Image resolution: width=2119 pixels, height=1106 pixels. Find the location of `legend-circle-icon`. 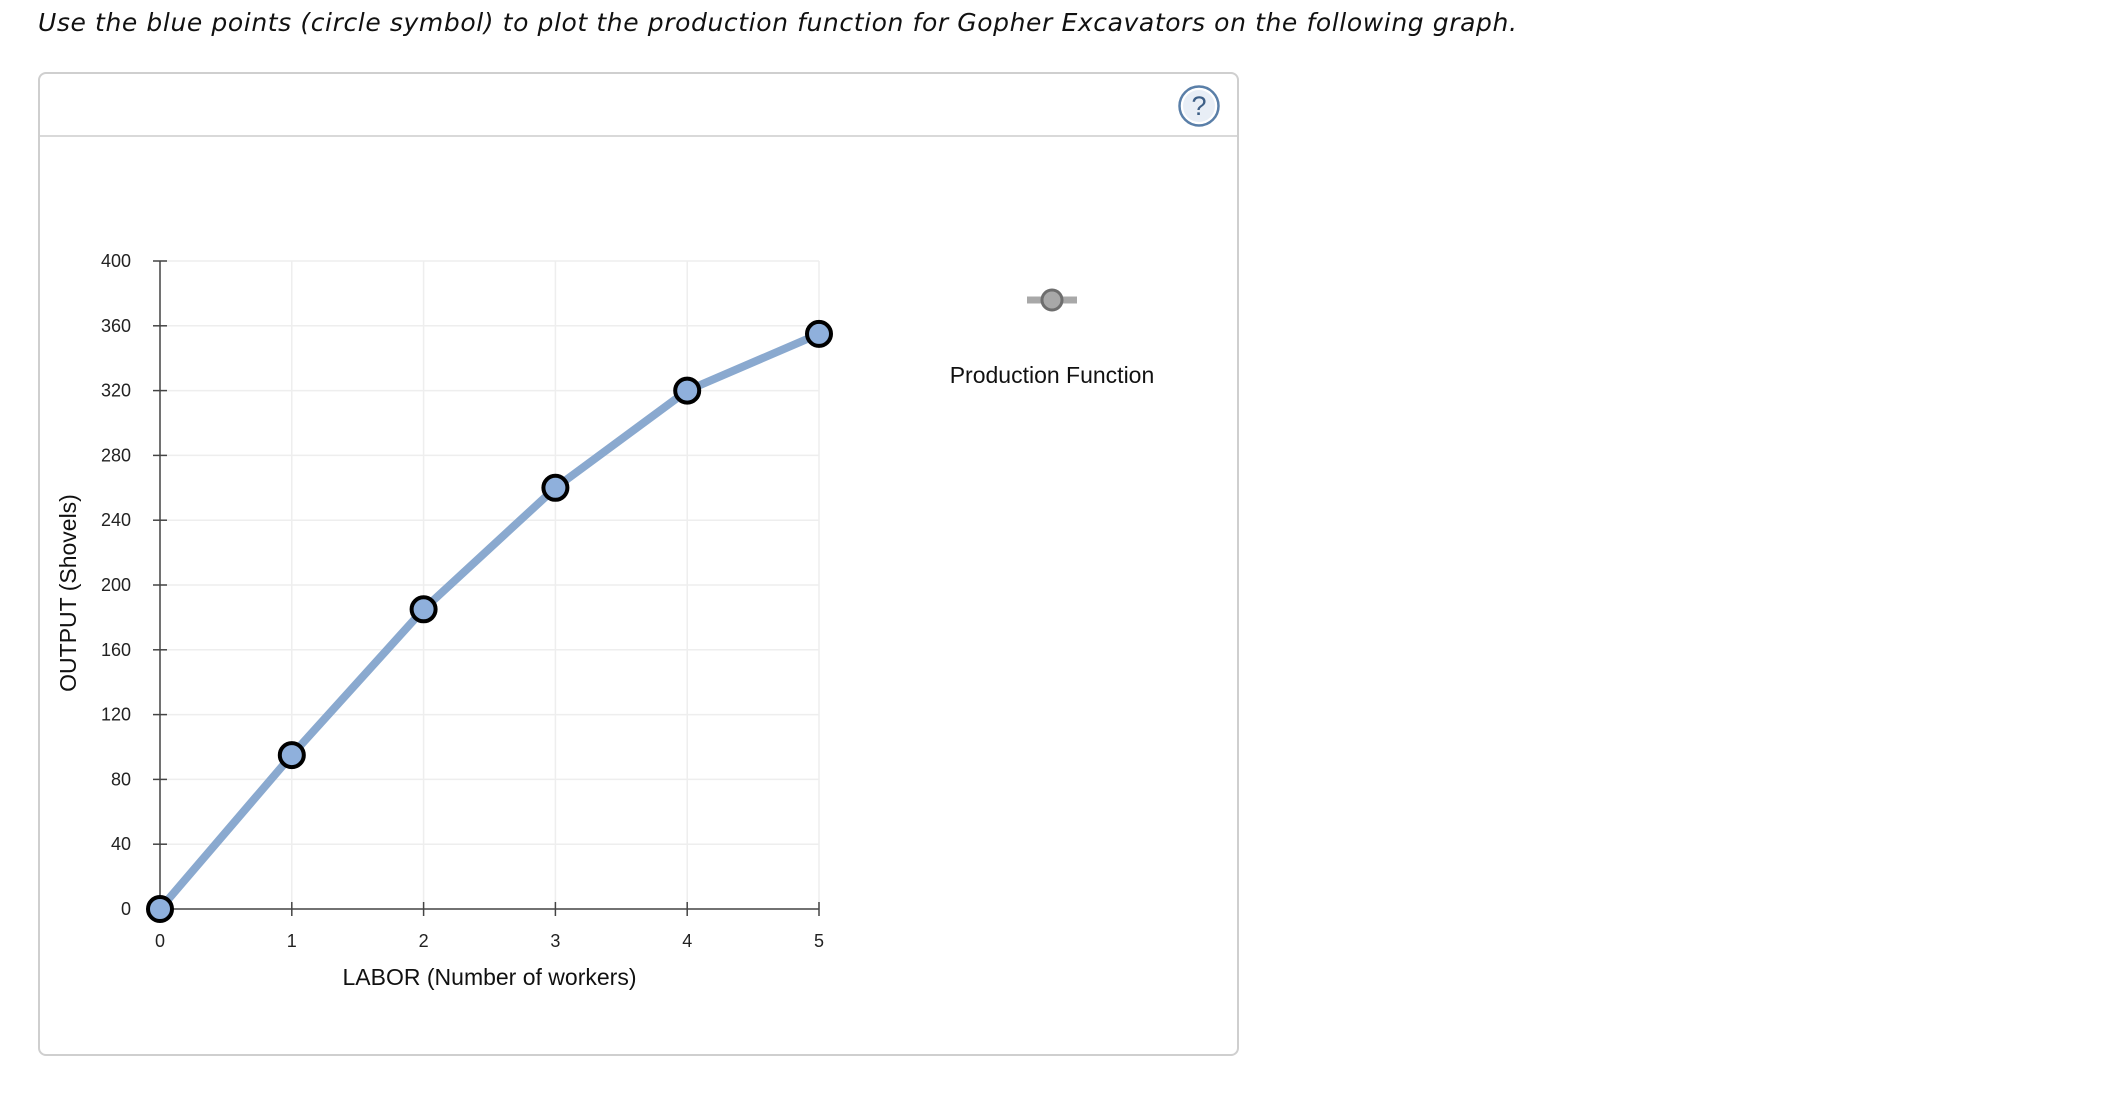

legend-circle-icon is located at coordinates (1052, 300).